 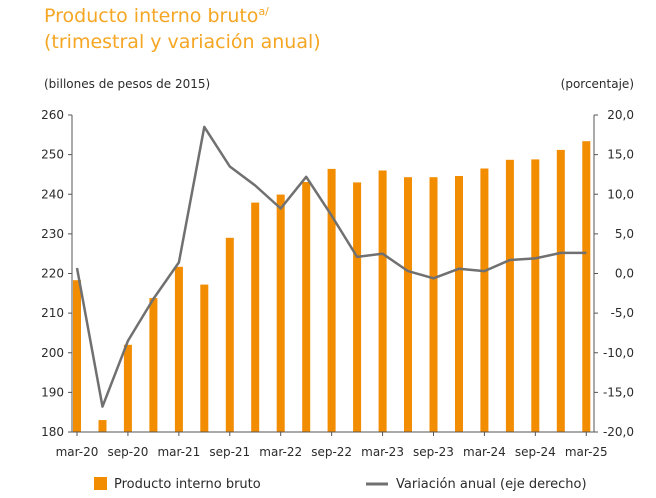 I want to click on left-tick-label: 250, so click(x=52, y=155).